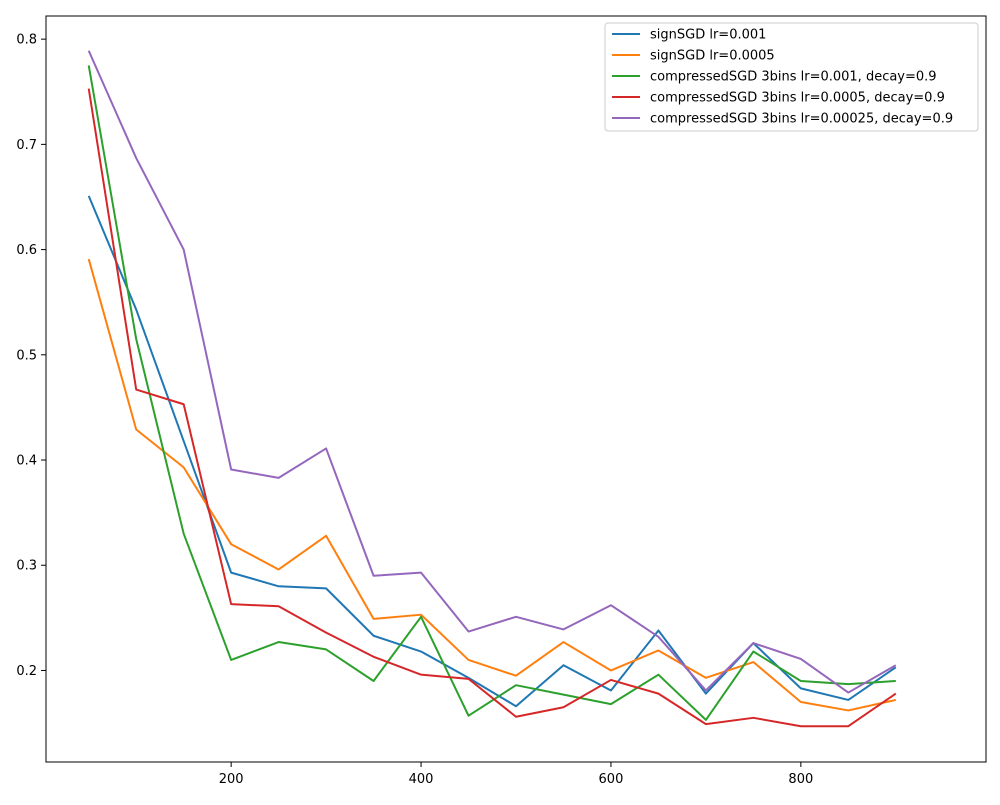 Image resolution: width=1000 pixels, height=805 pixels. What do you see at coordinates (26, 40) in the screenshot?
I see `y-tick-label: 0.8` at bounding box center [26, 40].